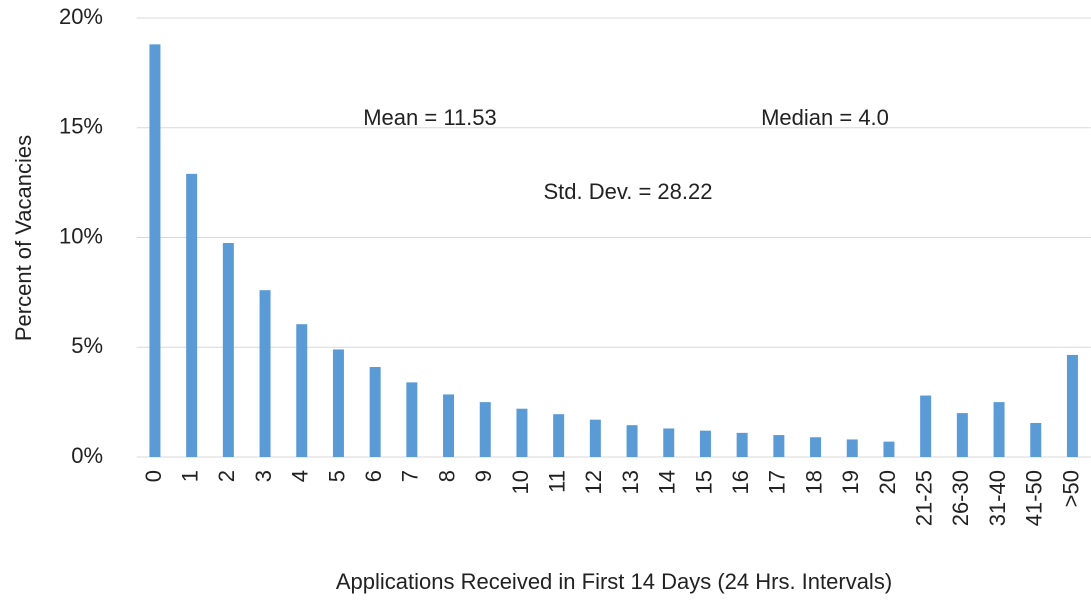 The image size is (1091, 604). Describe the element at coordinates (1070, 488) in the screenshot. I see `x-tick-label: >50` at that location.